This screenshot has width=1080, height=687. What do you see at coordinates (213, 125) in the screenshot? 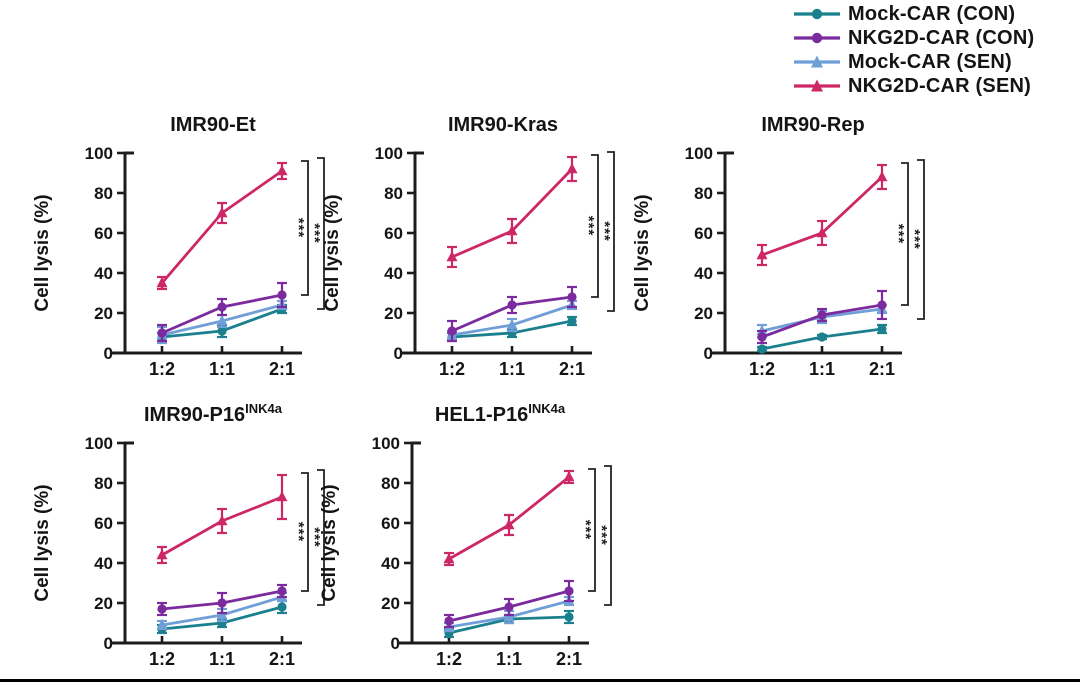
I see `chart-title: IMR90-Et` at bounding box center [213, 125].